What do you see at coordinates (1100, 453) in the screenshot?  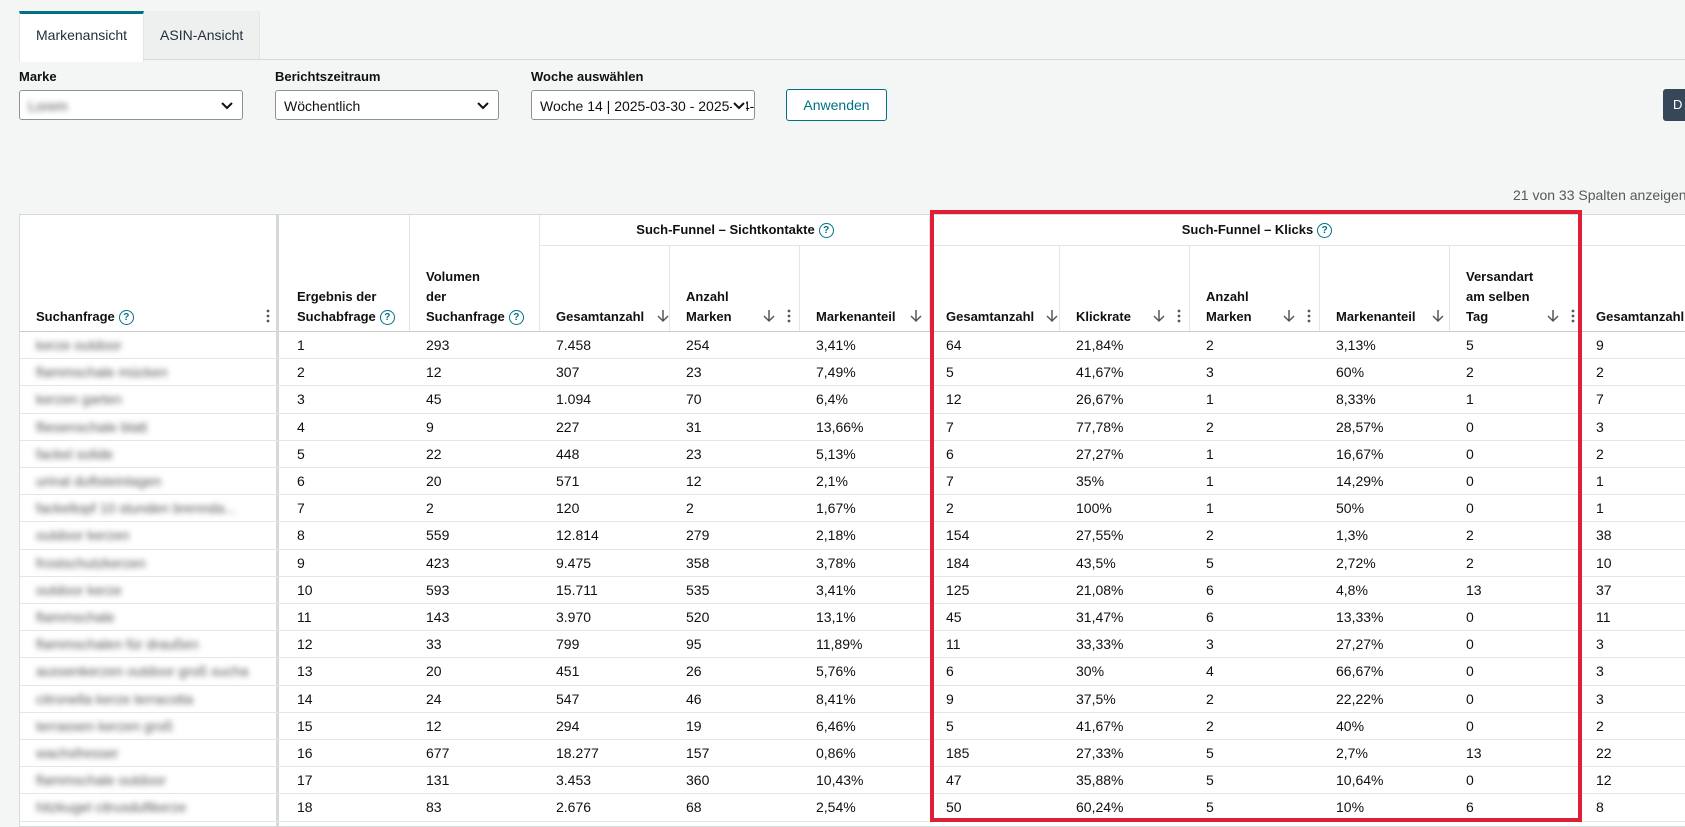 I see `cell-click-rate: 27,27%` at bounding box center [1100, 453].